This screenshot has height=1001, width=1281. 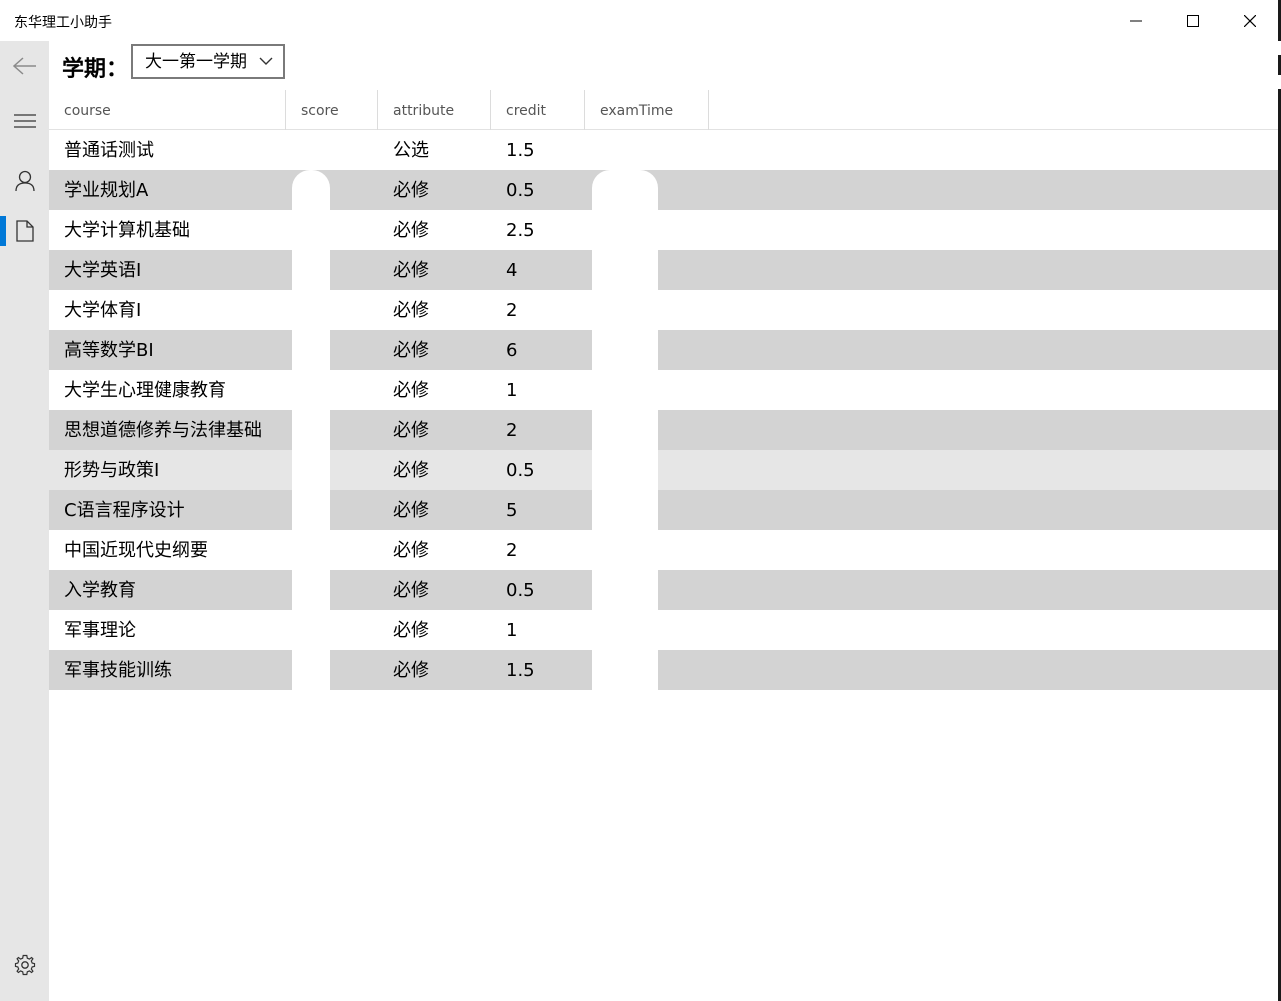 What do you see at coordinates (127, 230) in the screenshot?
I see `cell-course: 大学计算机基础` at bounding box center [127, 230].